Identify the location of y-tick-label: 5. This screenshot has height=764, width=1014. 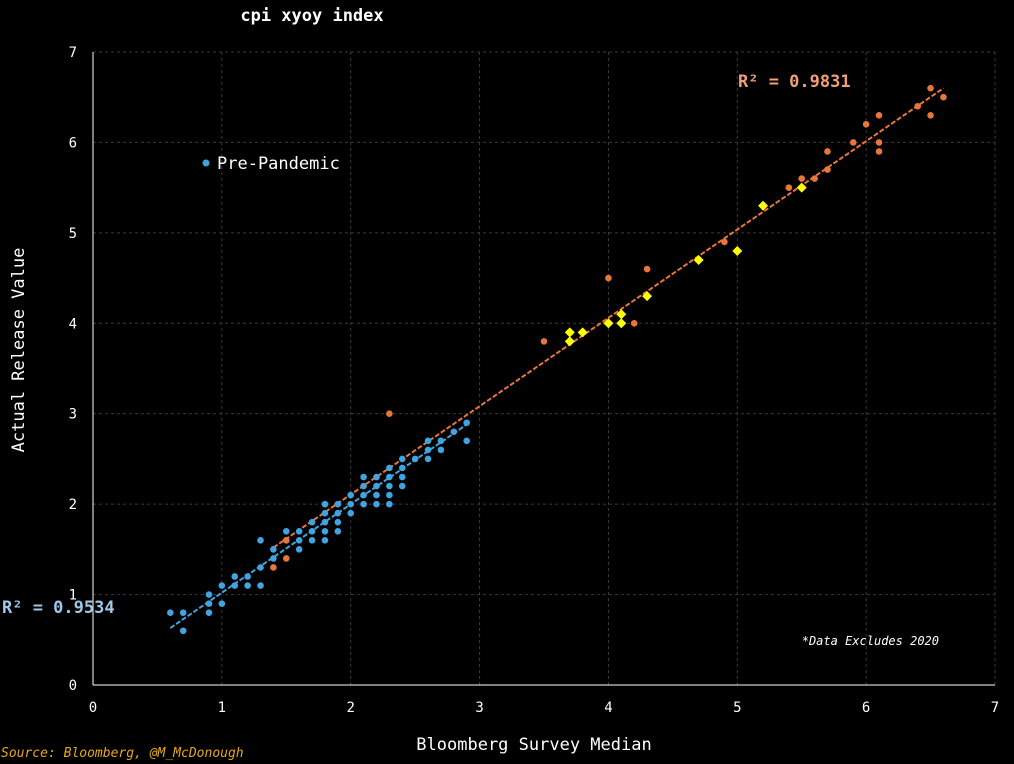
(73, 234).